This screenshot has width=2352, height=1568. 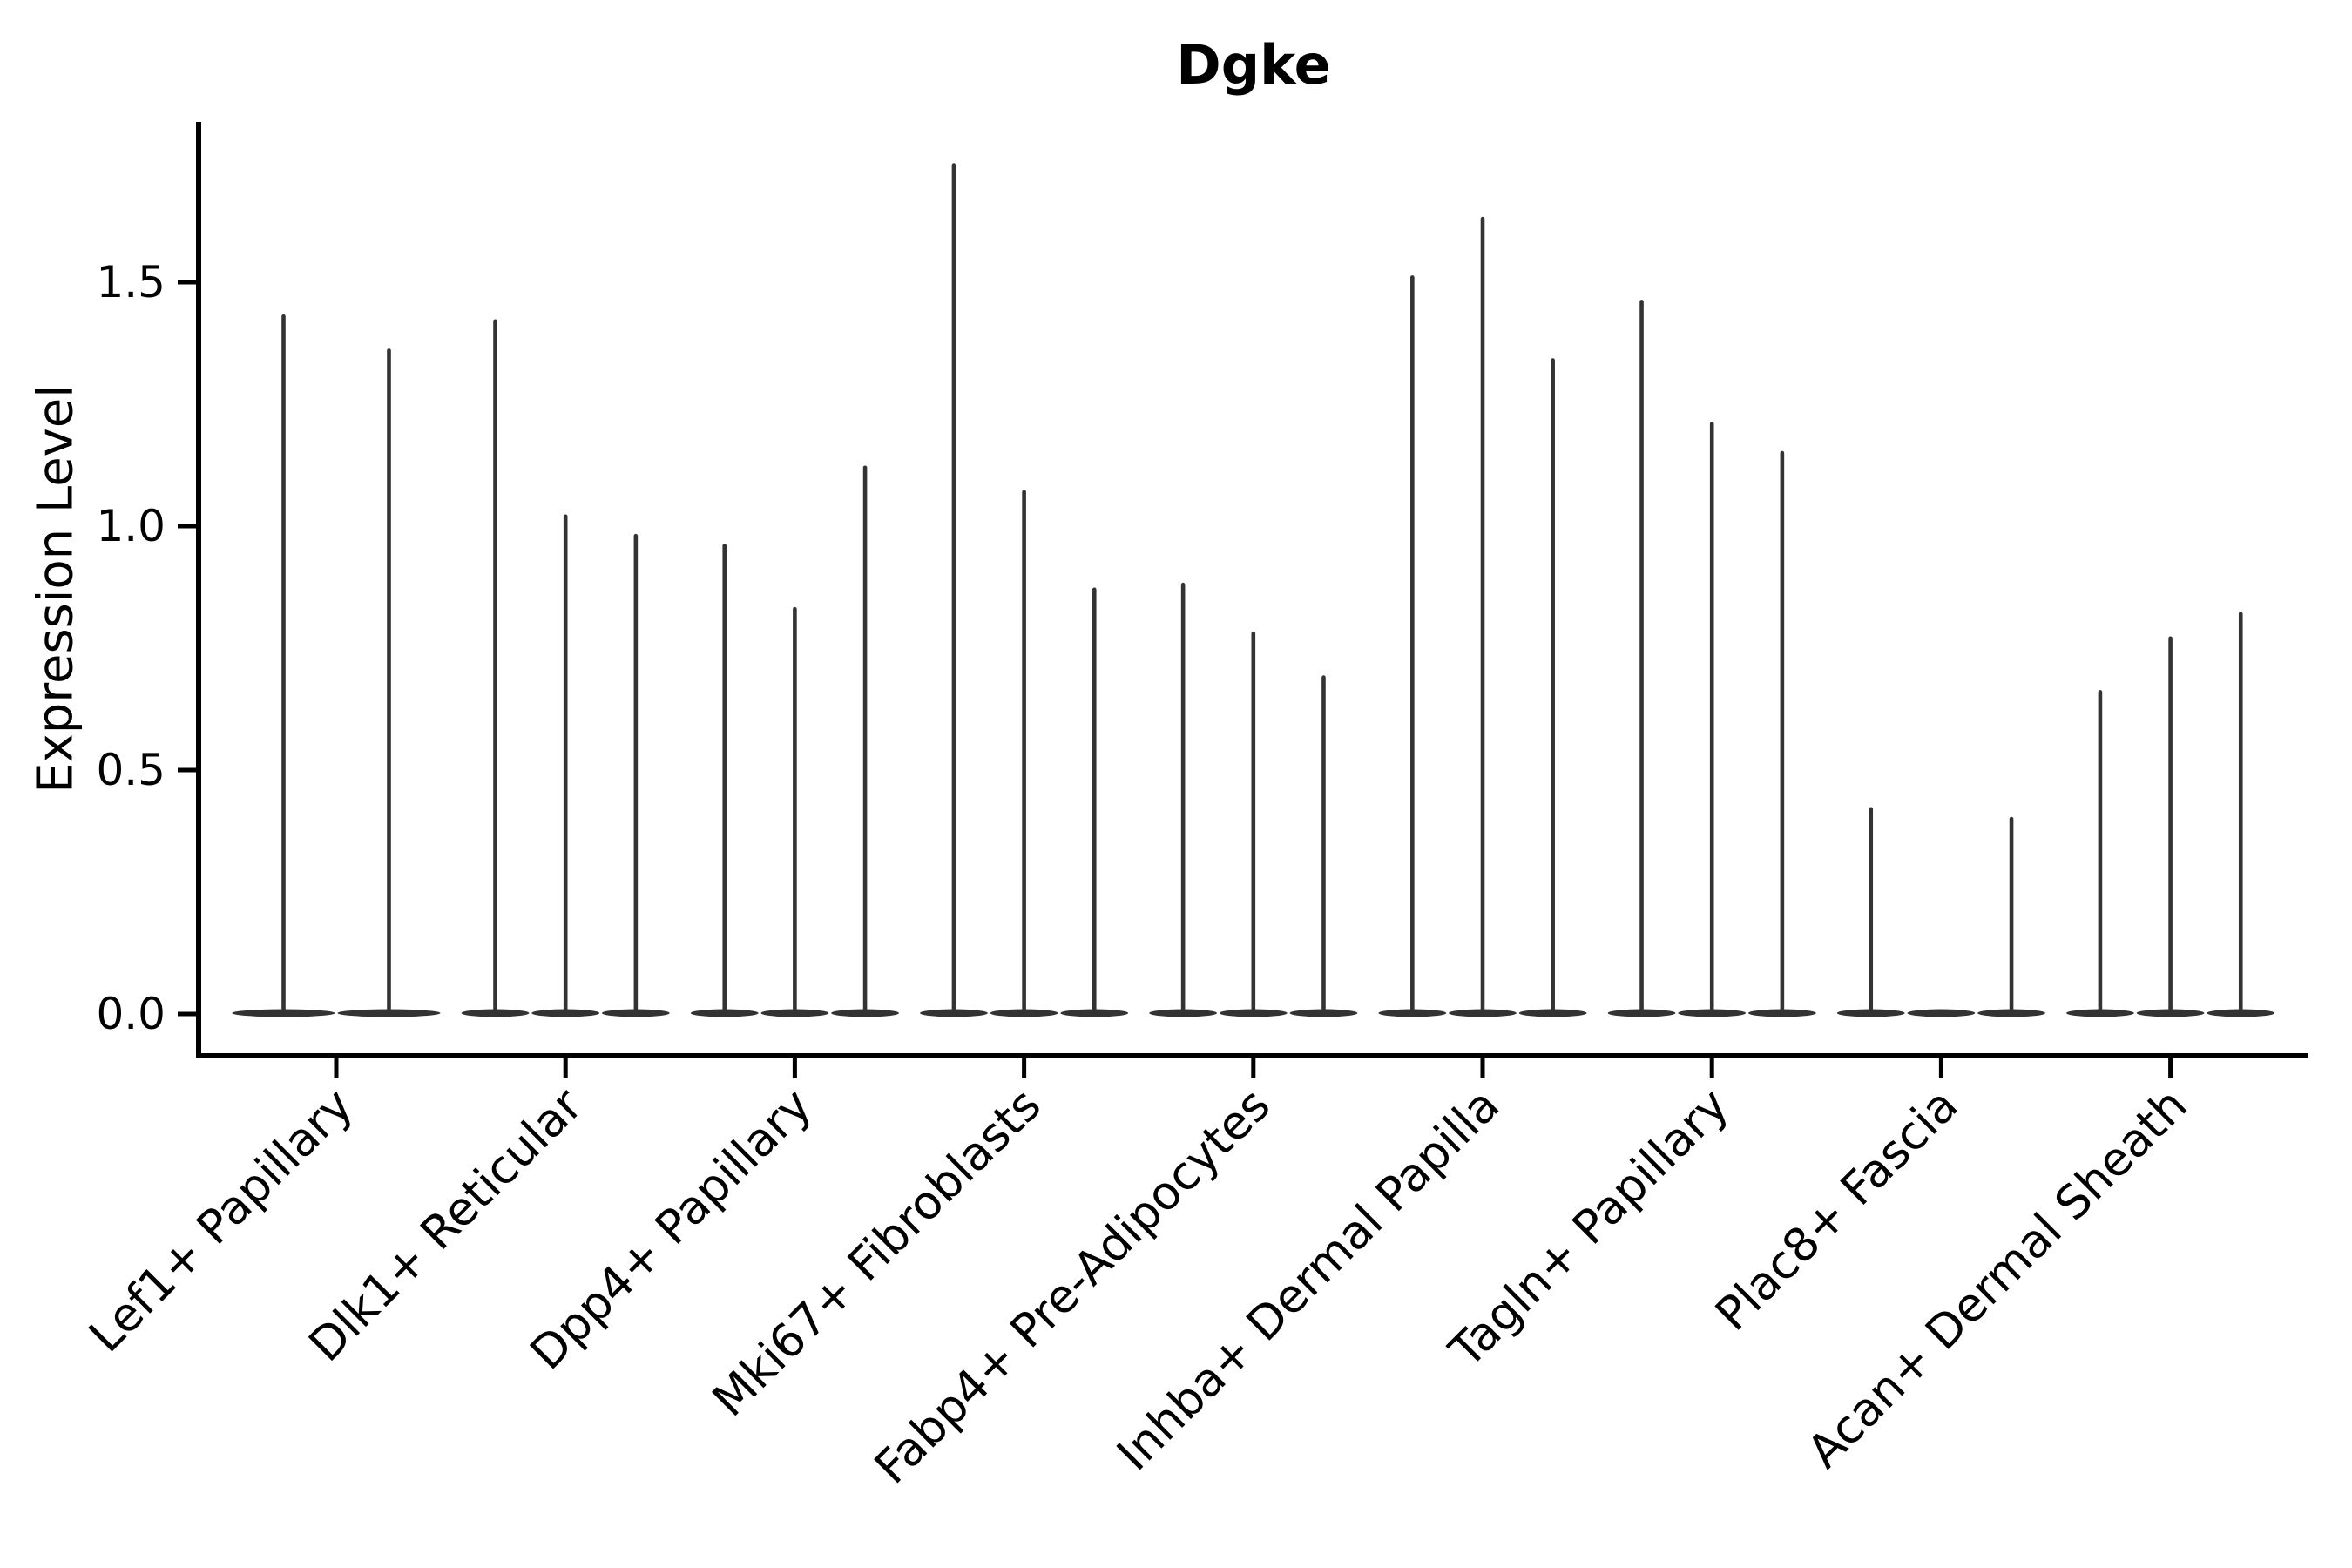 I want to click on x-category-label: Inhba+ Dermal Papilla, so click(x=1309, y=1280).